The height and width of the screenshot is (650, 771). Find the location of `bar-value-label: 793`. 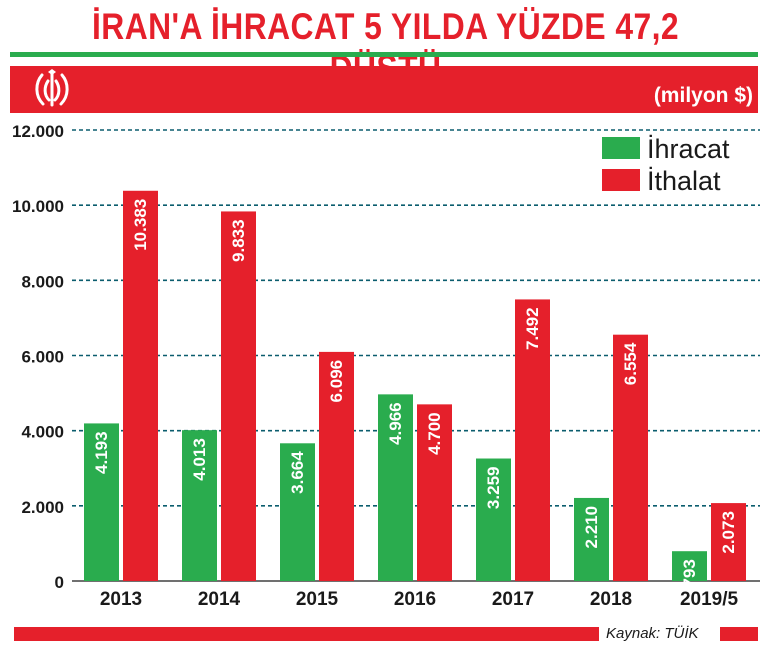

bar-value-label: 793 is located at coordinates (689, 573).